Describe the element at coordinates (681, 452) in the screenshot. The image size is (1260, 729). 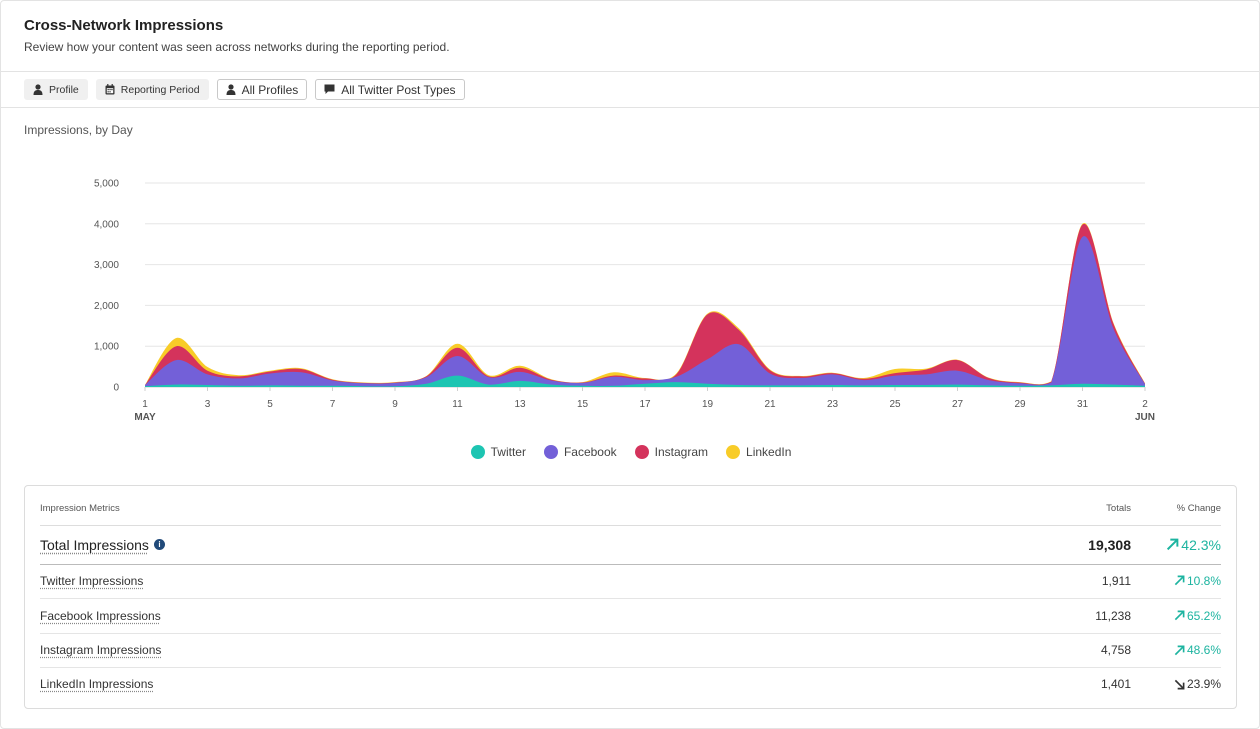
I see `legend-label: Instagram` at that location.